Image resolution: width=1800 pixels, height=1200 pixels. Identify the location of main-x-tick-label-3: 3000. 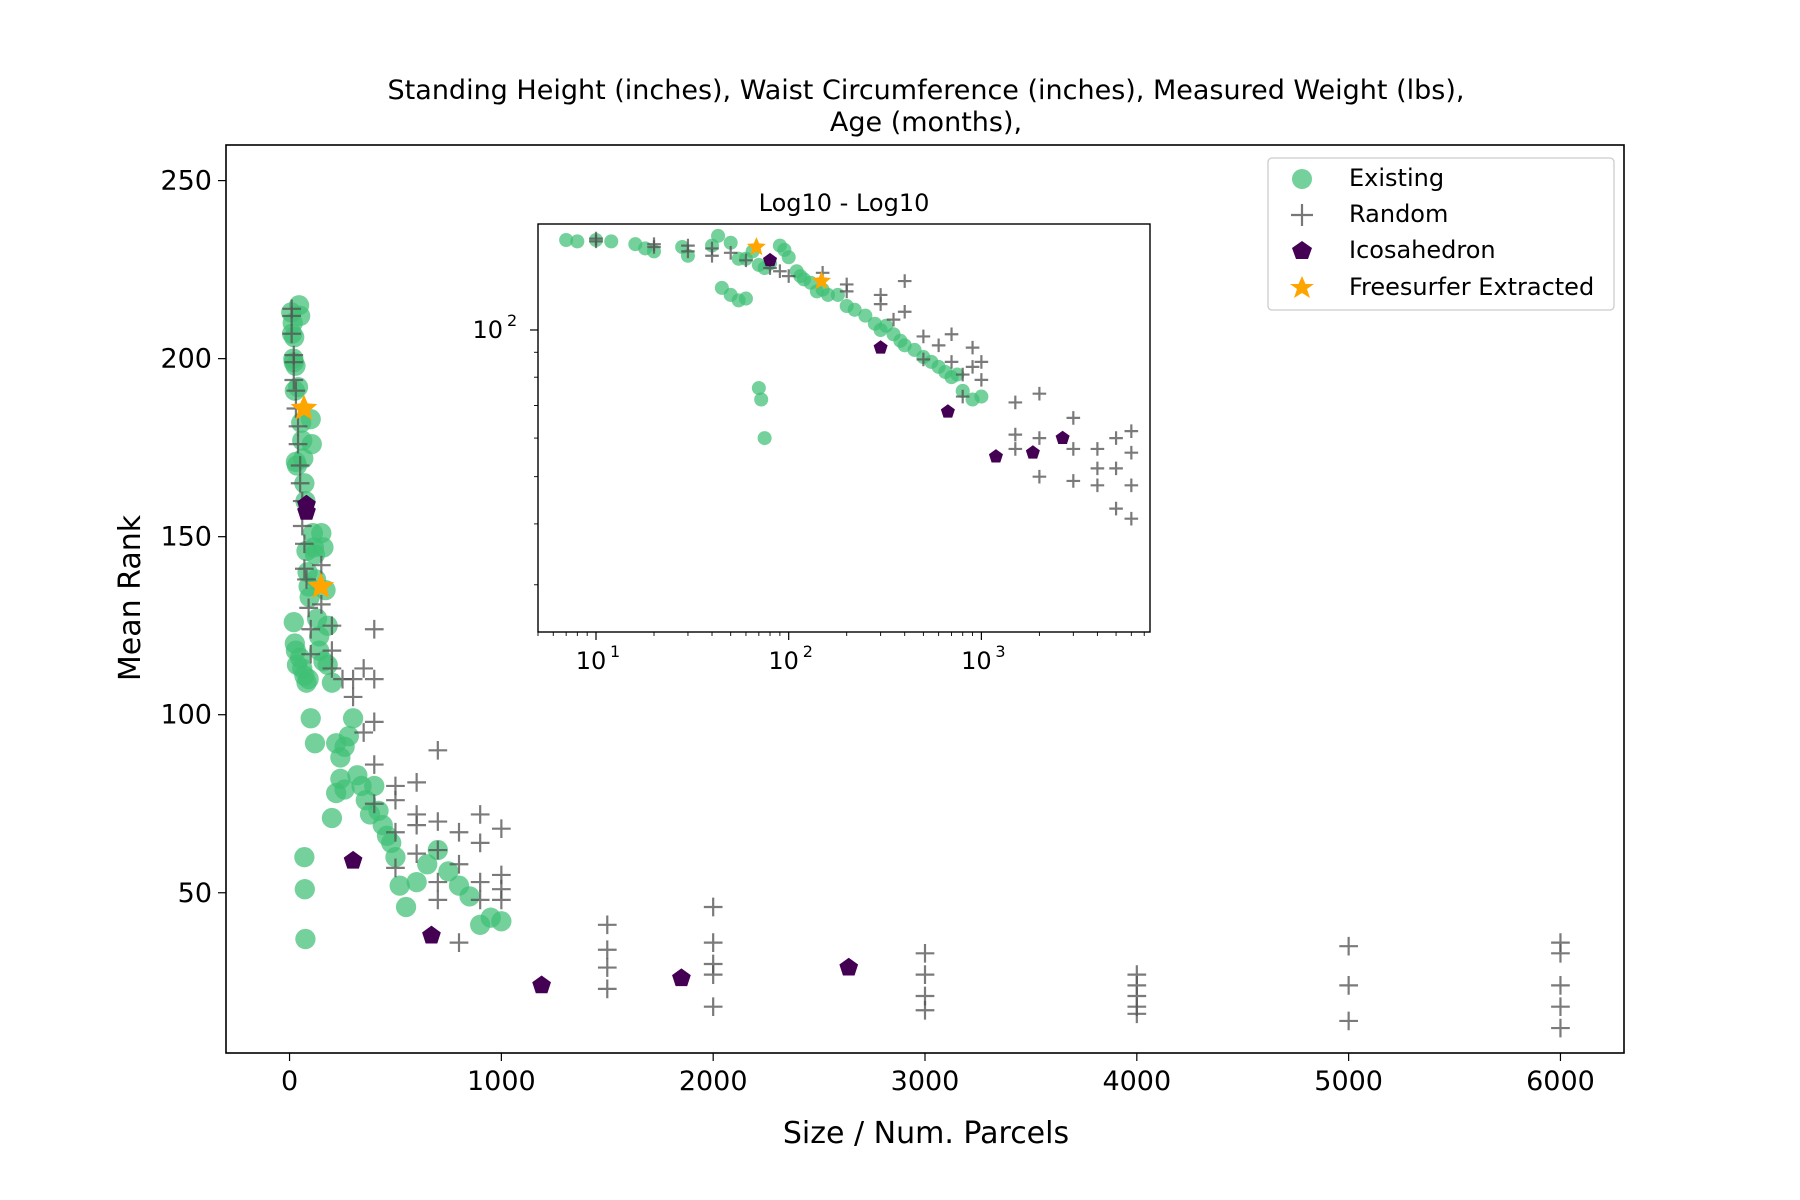
(925, 1081).